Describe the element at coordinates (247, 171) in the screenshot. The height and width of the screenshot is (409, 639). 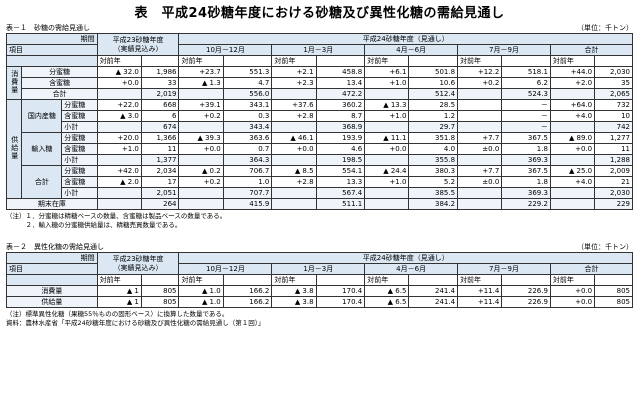
I see `cell: 706.7` at that location.